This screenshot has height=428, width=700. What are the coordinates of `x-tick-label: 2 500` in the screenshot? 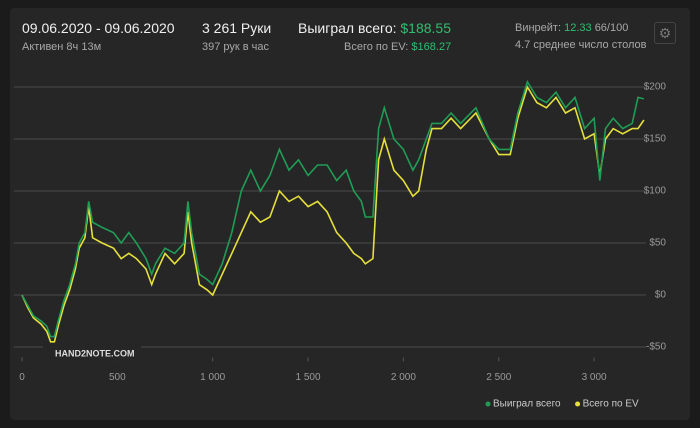 It's located at (498, 377).